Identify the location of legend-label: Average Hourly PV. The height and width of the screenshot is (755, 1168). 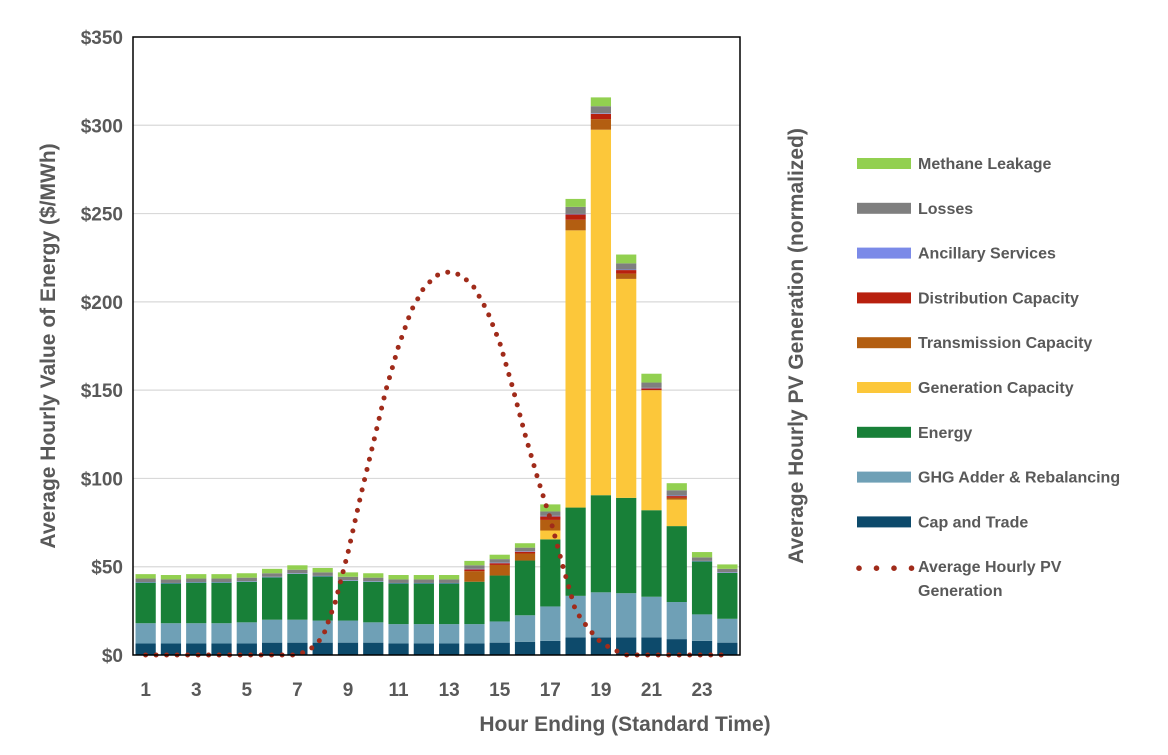
(990, 567).